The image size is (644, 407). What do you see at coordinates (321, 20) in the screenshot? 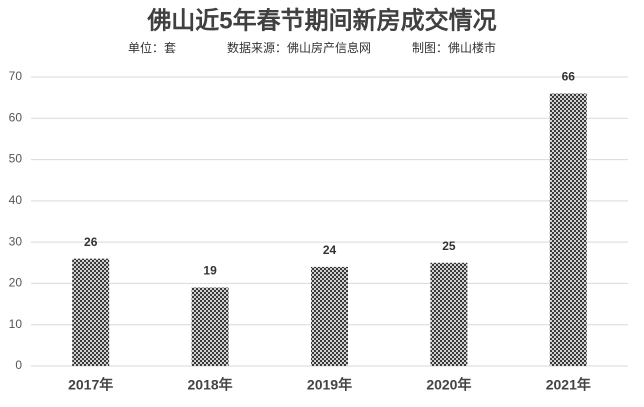
I see `chart-title: 佛山近5年春节期间新房成交情况` at bounding box center [321, 20].